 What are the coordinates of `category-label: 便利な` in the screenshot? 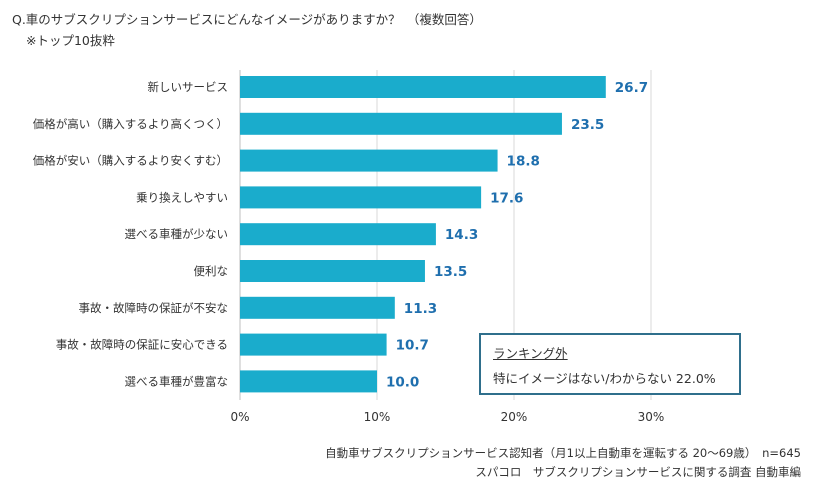 It's located at (211, 271).